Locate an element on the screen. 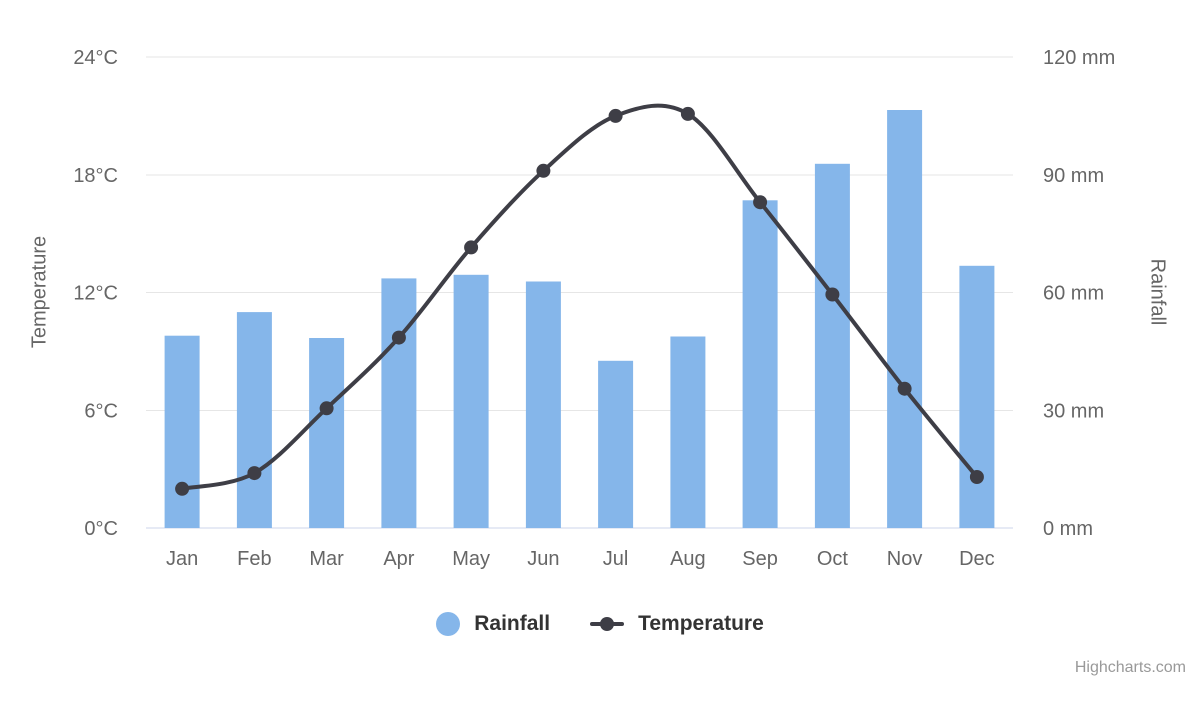  legend: Rainfall Temperature is located at coordinates (600, 624).